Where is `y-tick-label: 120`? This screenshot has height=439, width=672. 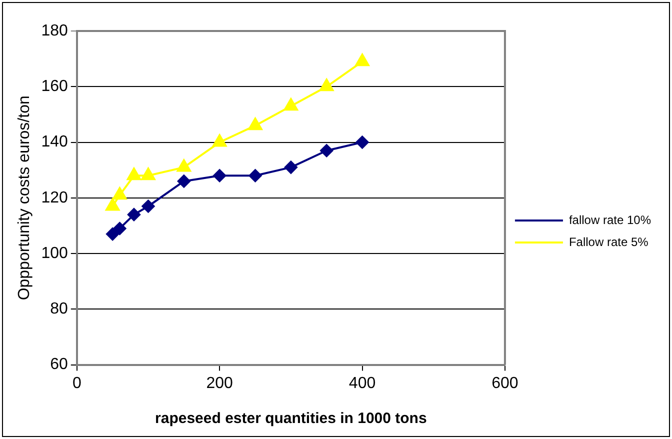
y-tick-label: 120 is located at coordinates (54, 197).